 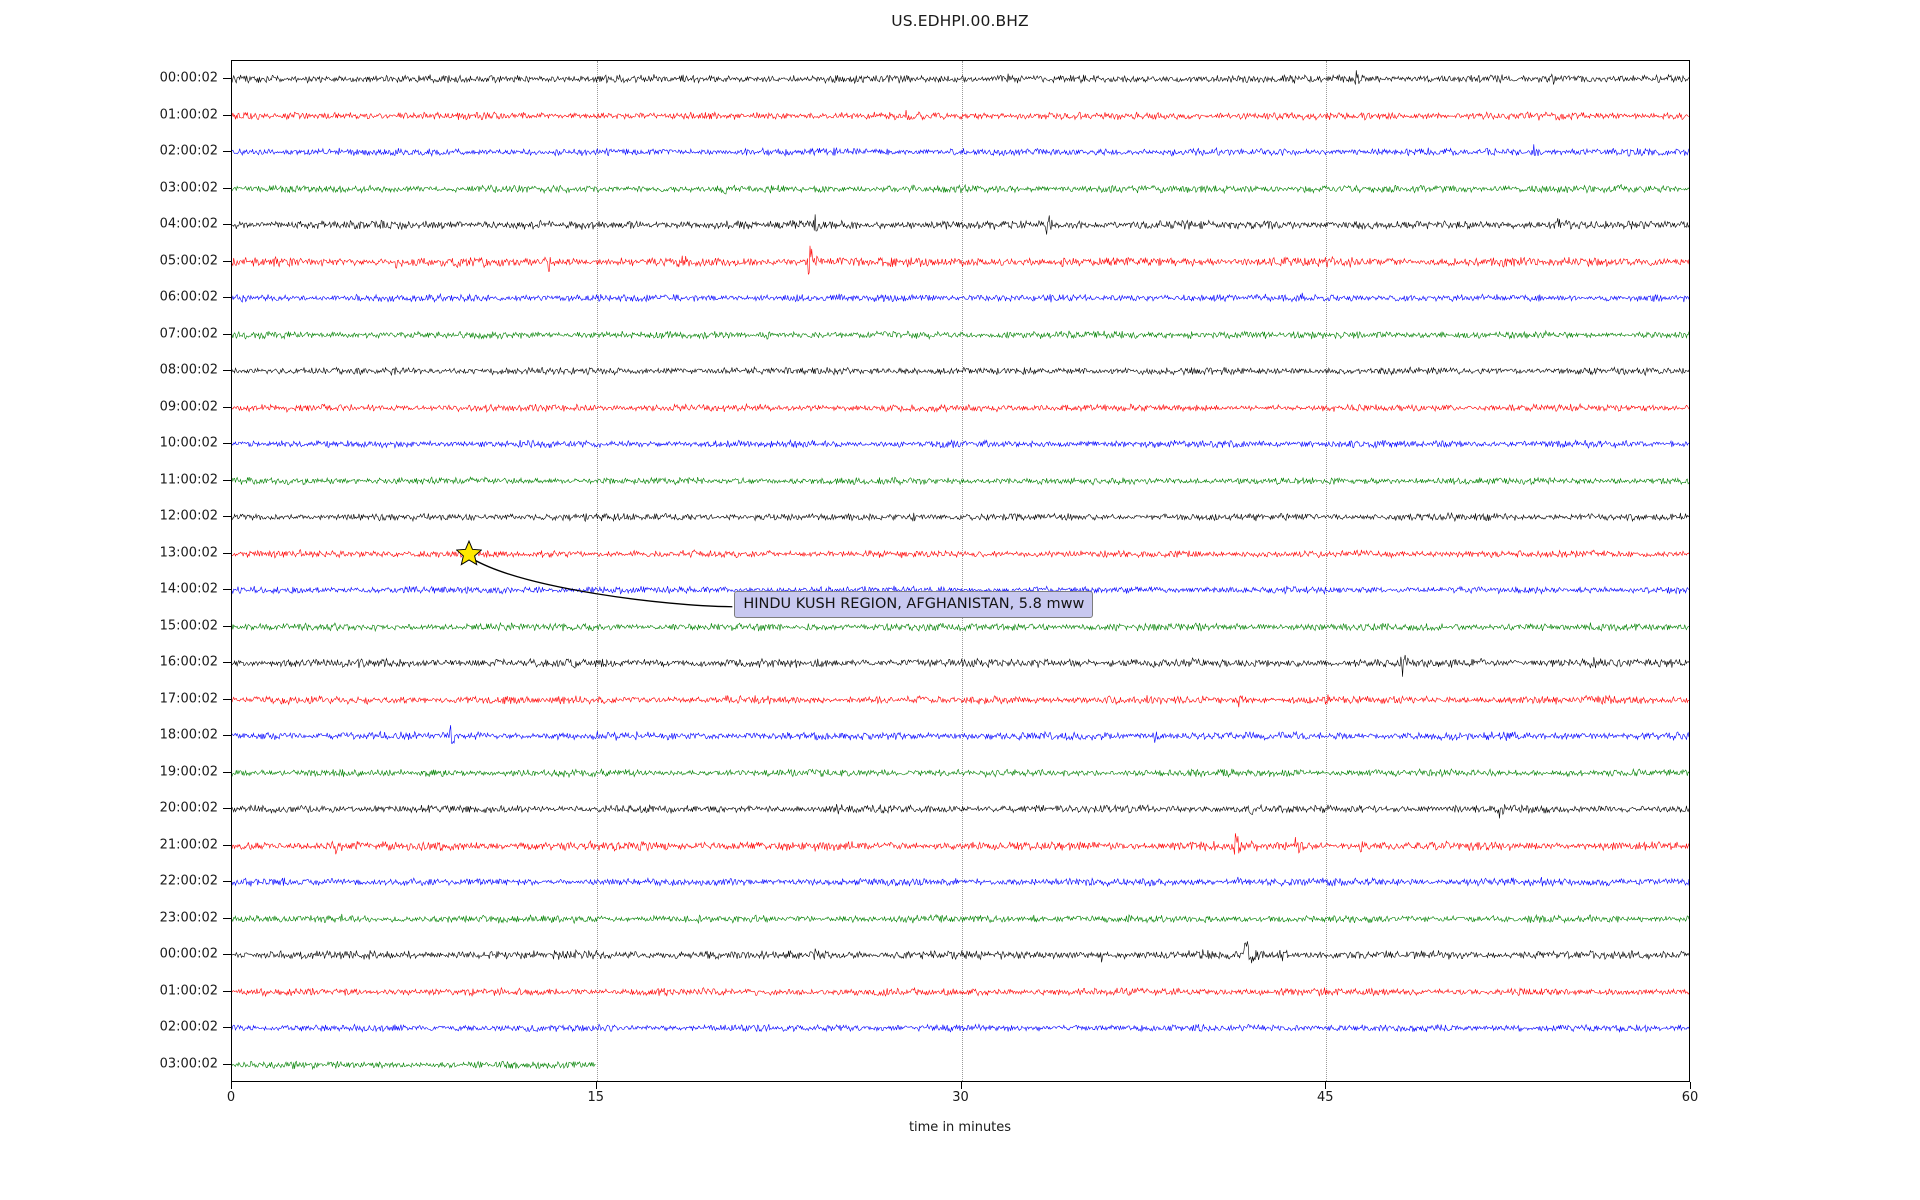 I want to click on y-axis-tick-label: 18:00:02, so click(x=188, y=735).